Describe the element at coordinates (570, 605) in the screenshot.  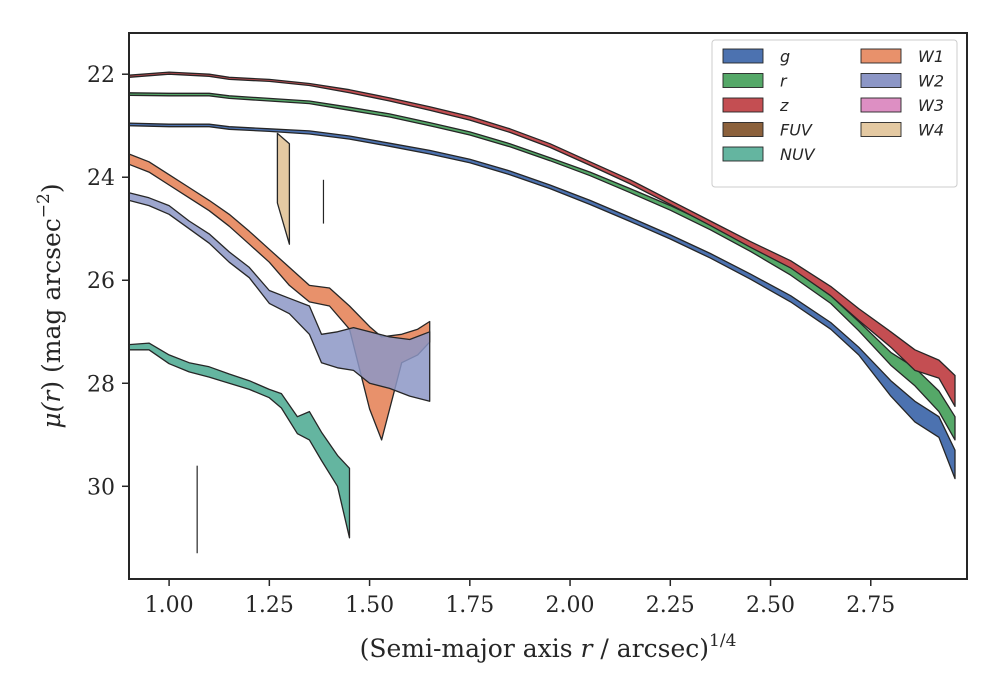
I see `x-tick-label: 2.00` at that location.